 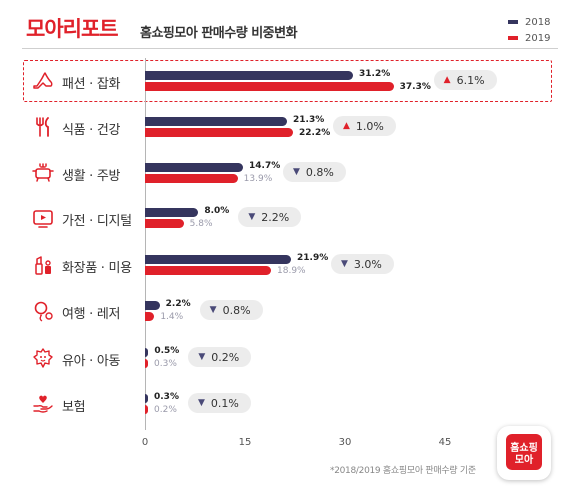 What do you see at coordinates (315, 133) in the screenshot?
I see `data-label-2019: 22.2%` at bounding box center [315, 133].